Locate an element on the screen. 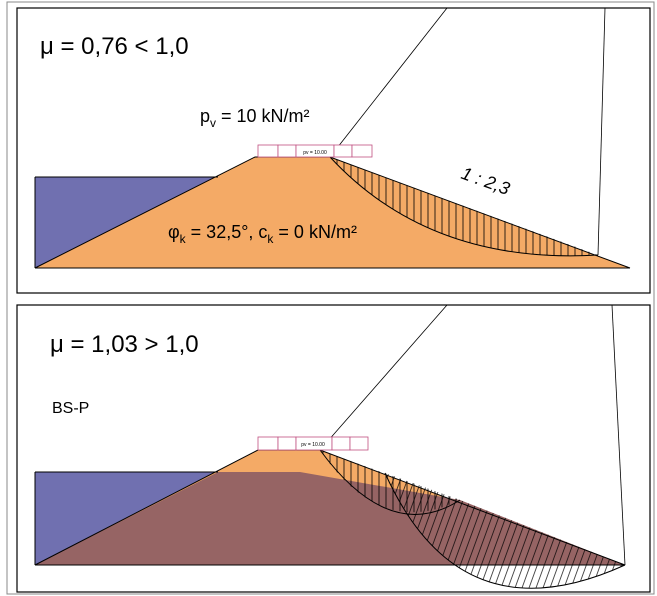 The width and height of the screenshot is (657, 596). load-symbol: p is located at coordinates (205, 116).